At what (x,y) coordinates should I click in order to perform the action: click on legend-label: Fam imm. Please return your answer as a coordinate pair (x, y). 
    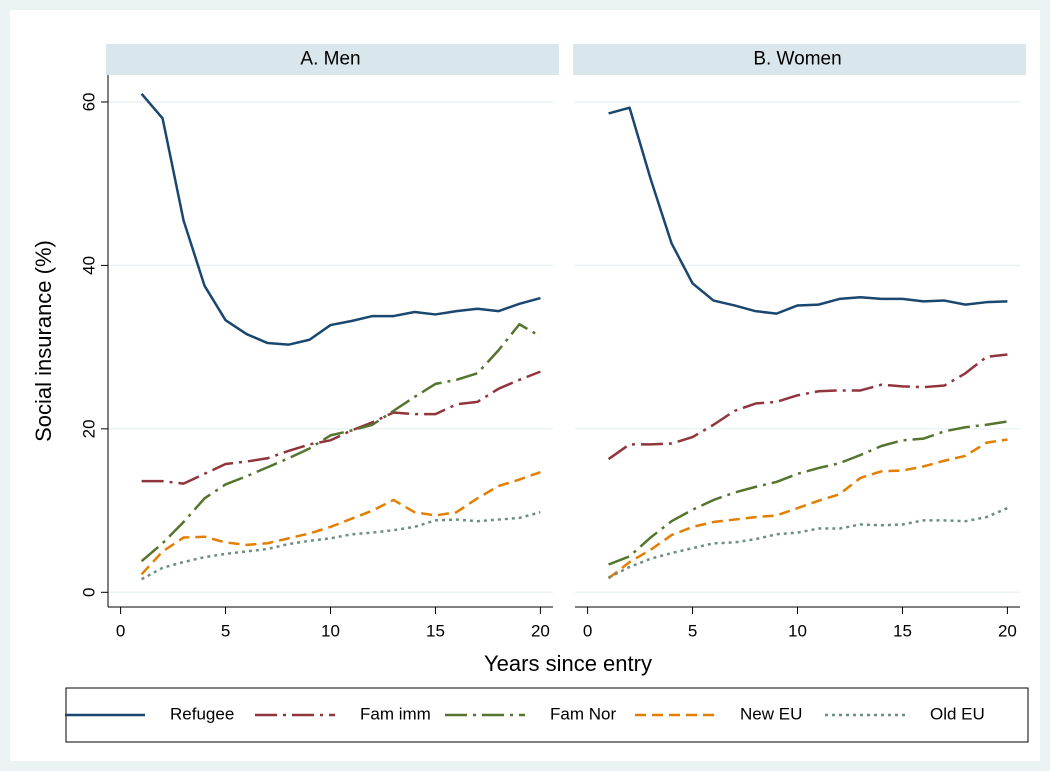
    Looking at the image, I should click on (395, 713).